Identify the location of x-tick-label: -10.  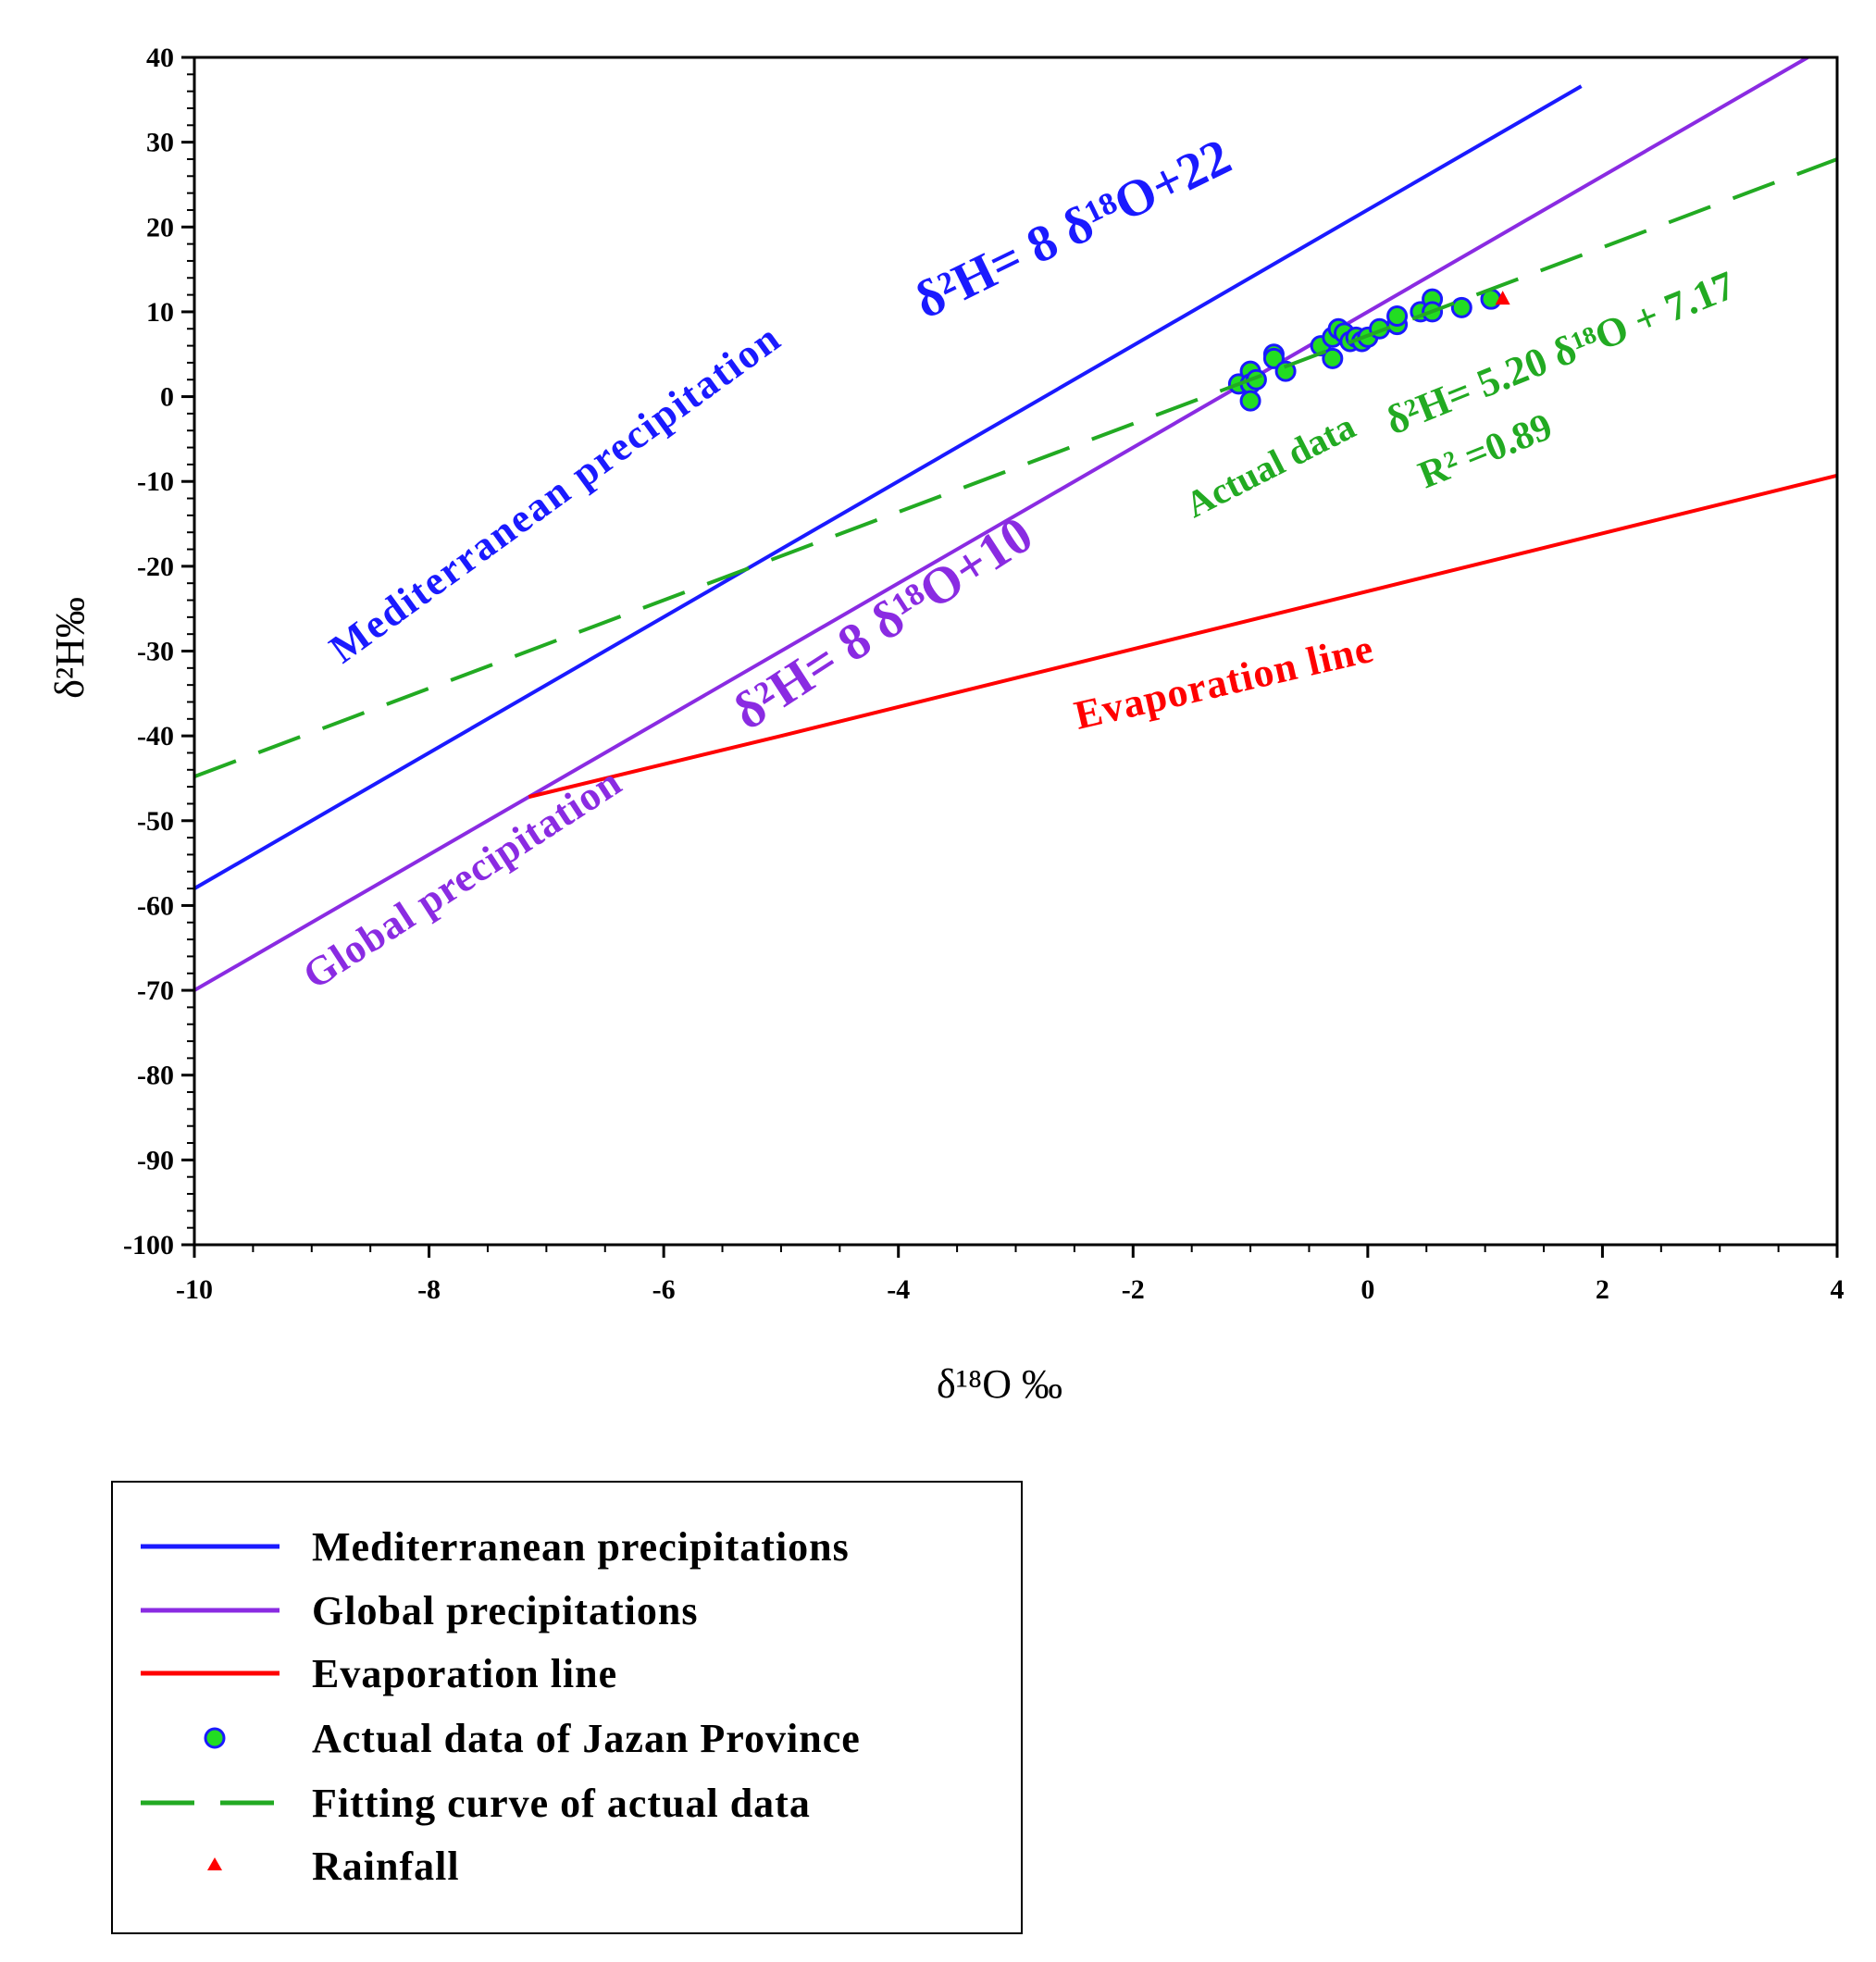
(195, 1289).